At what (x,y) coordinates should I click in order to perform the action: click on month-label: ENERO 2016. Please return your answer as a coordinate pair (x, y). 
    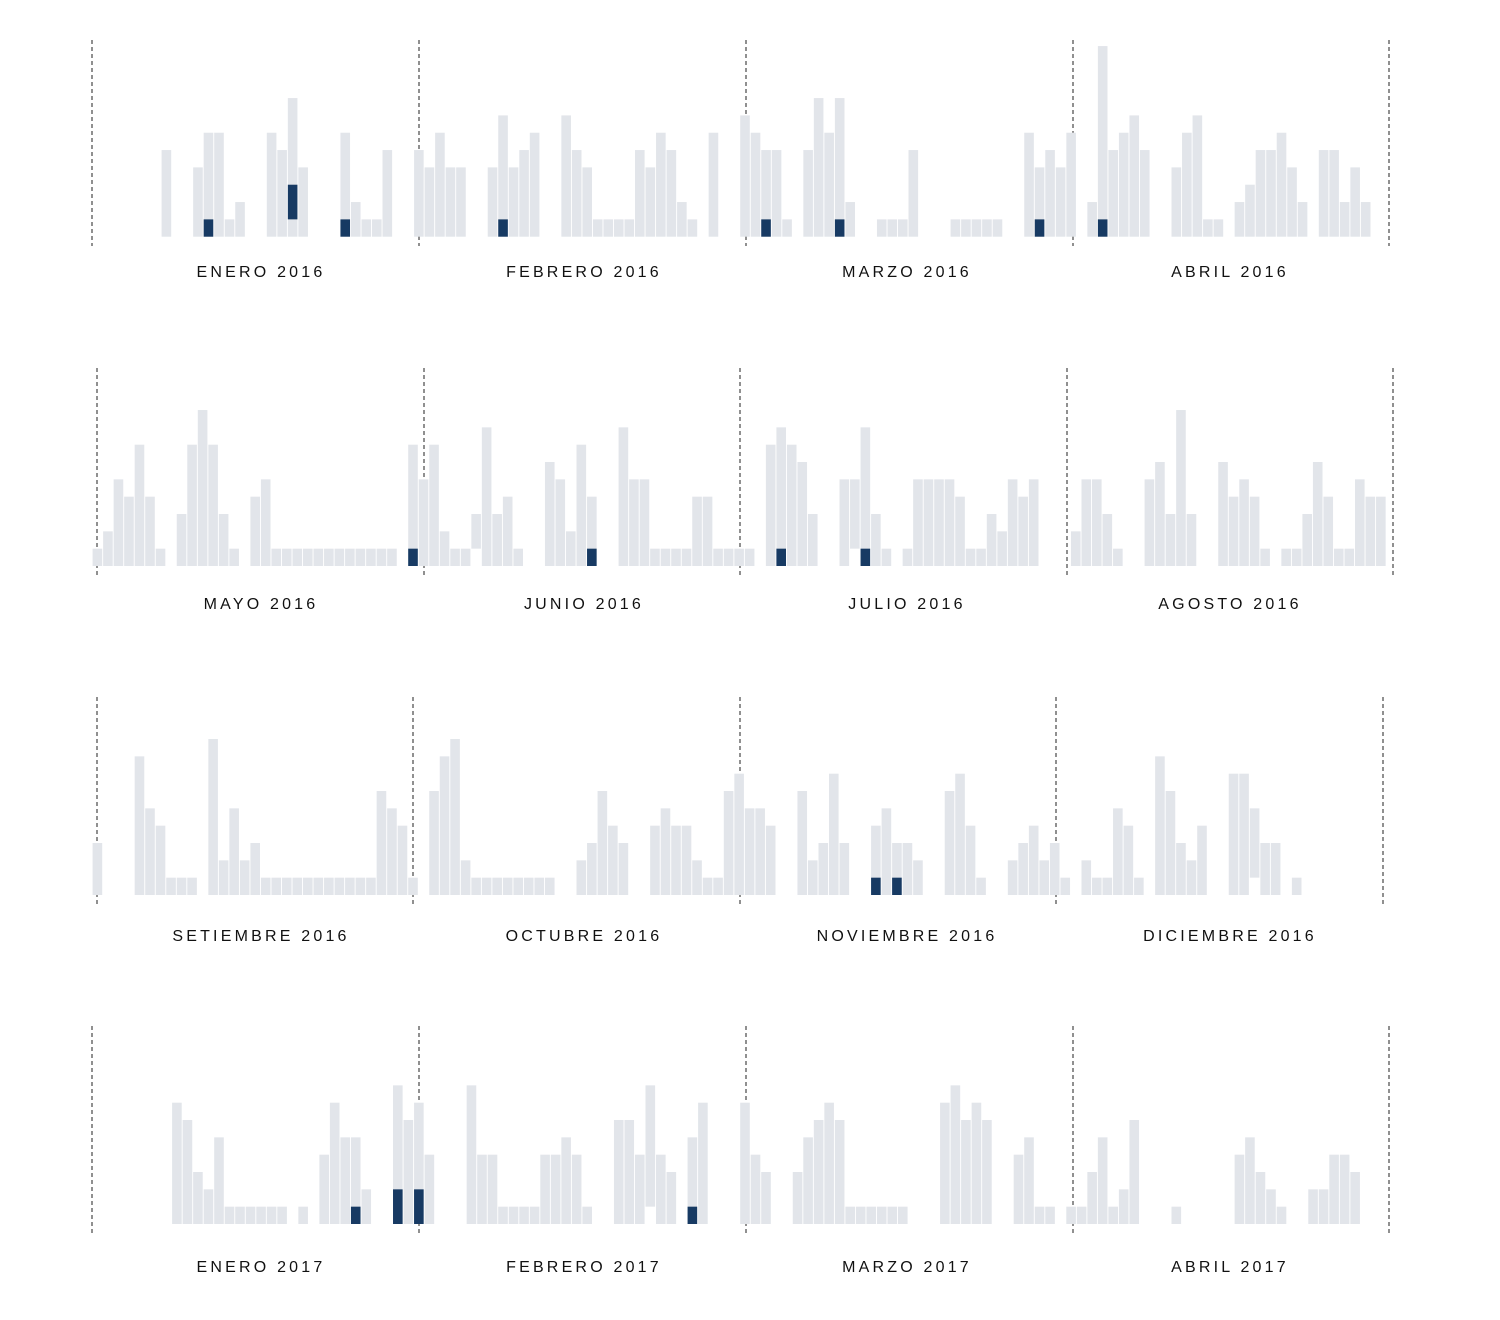
    Looking at the image, I should click on (261, 272).